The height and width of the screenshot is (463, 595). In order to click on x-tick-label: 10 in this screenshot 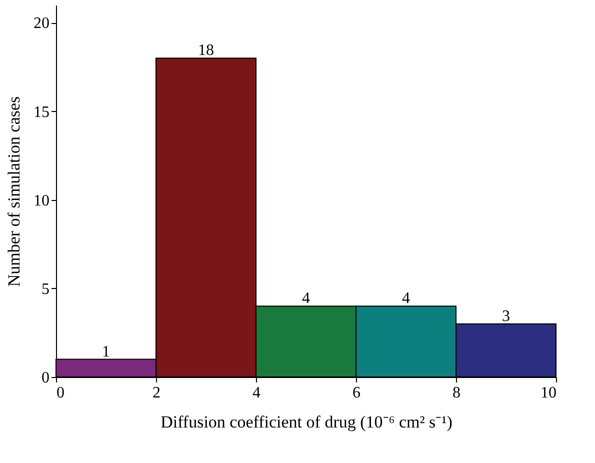, I will do `click(548, 393)`.